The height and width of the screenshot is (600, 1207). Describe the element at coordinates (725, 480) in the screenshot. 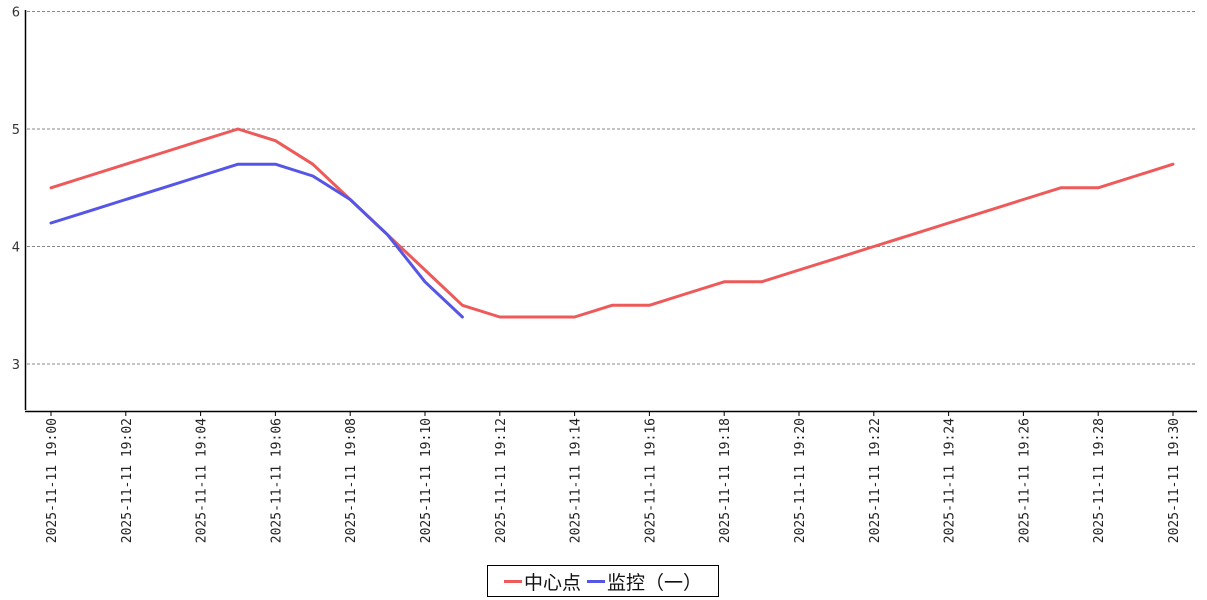

I see `x-tick-label: 2025-11-11 19:18` at that location.